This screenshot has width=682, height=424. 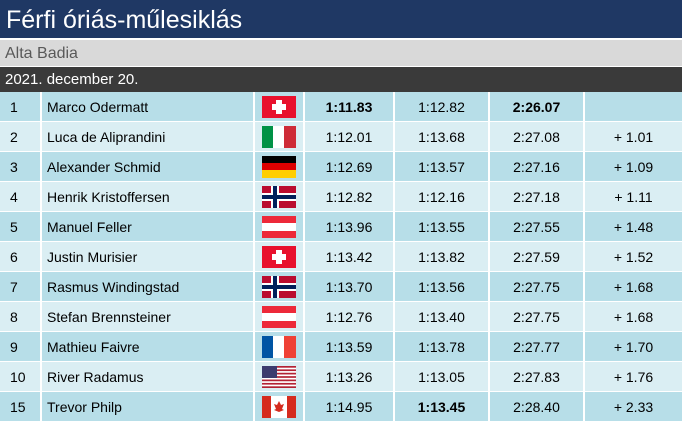 I want to click on subtitle: Alta Badia, so click(x=341, y=53).